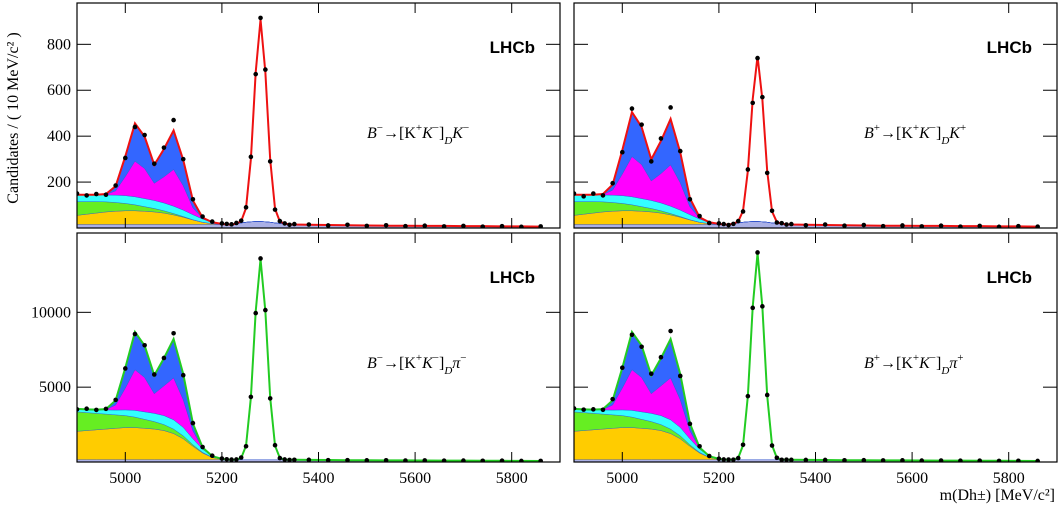  I want to click on signal-curve, so click(806, 142).